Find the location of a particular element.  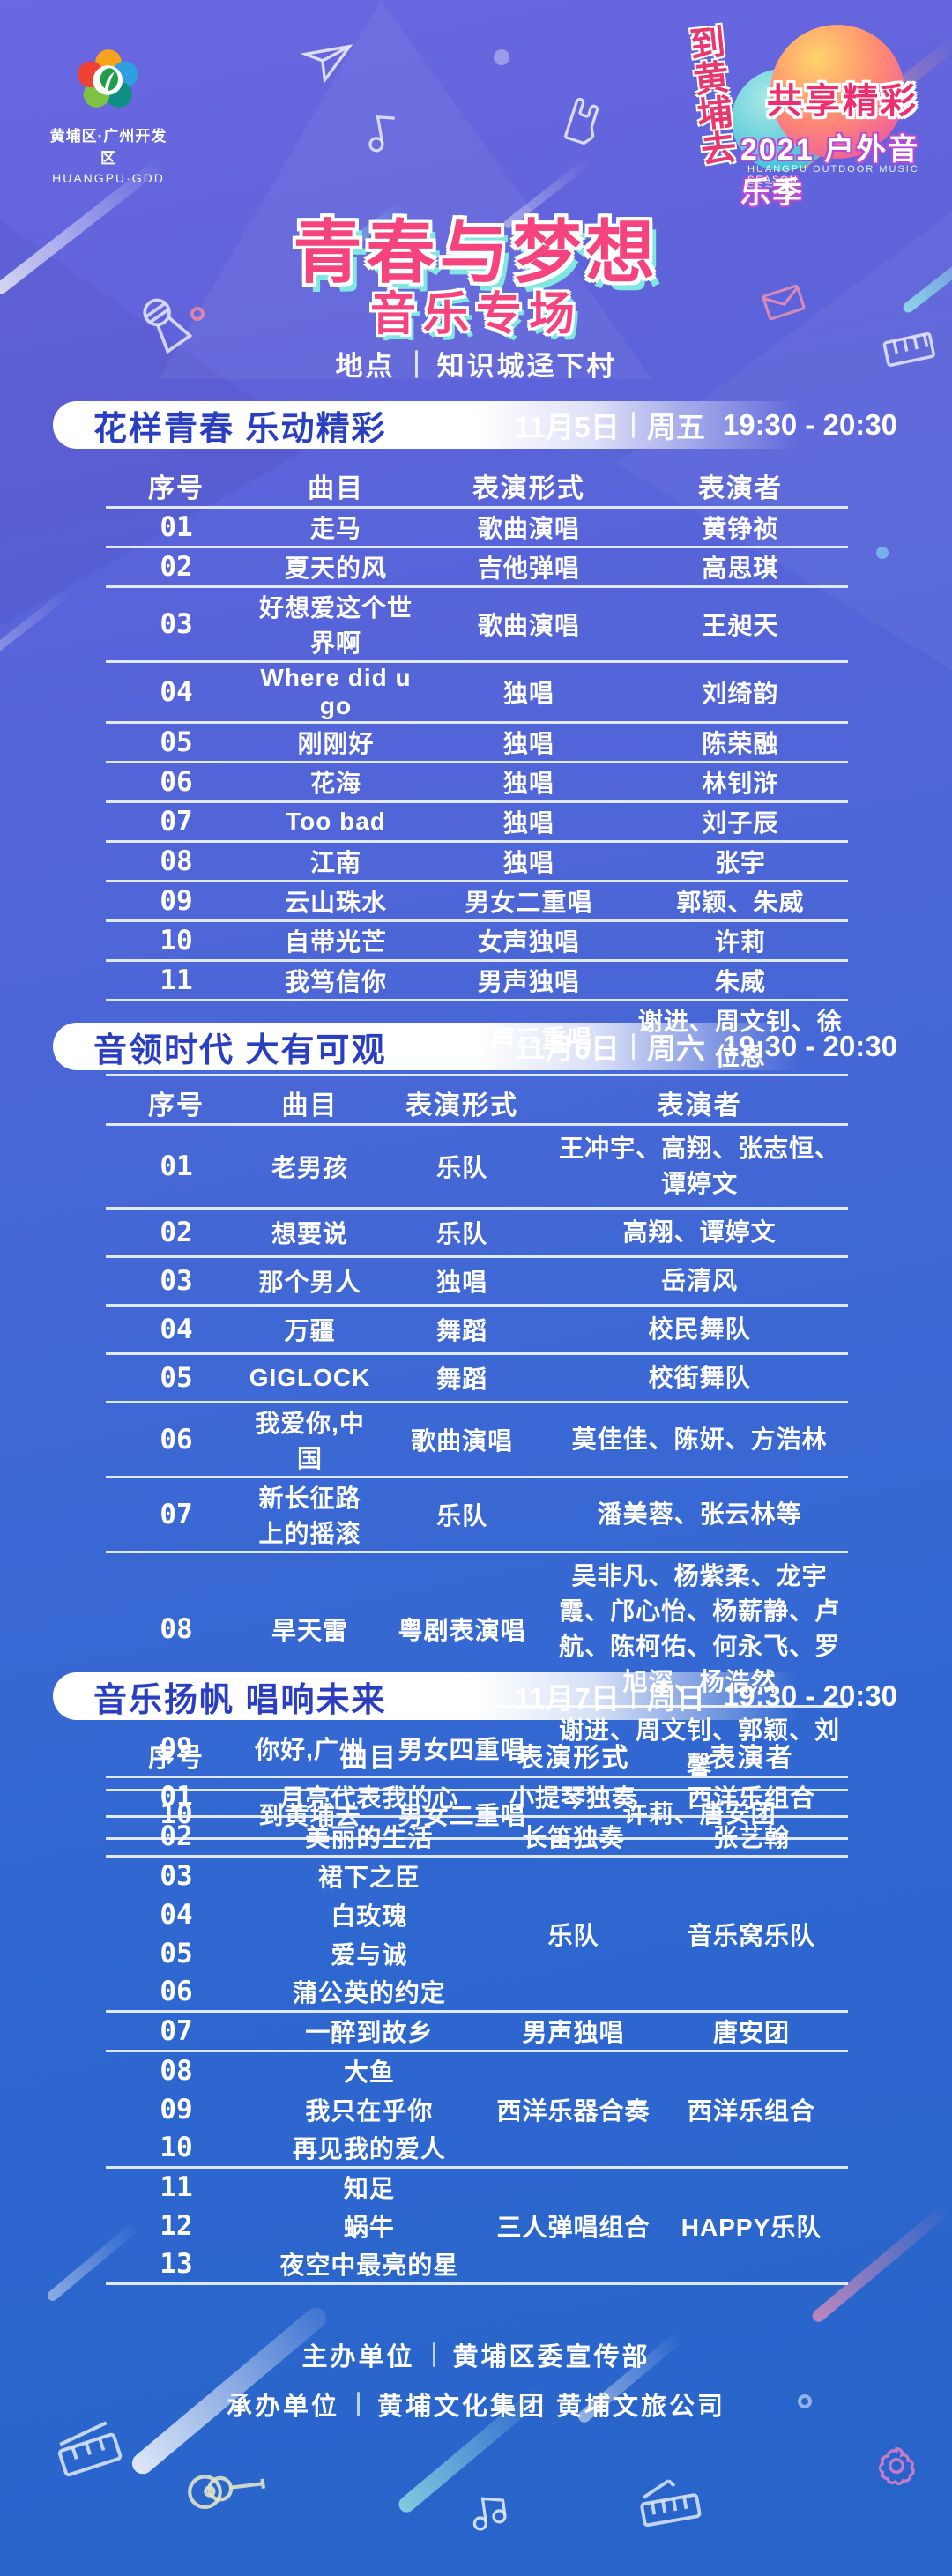

table-row: 09 我只在乎你 is located at coordinates (477, 2110).